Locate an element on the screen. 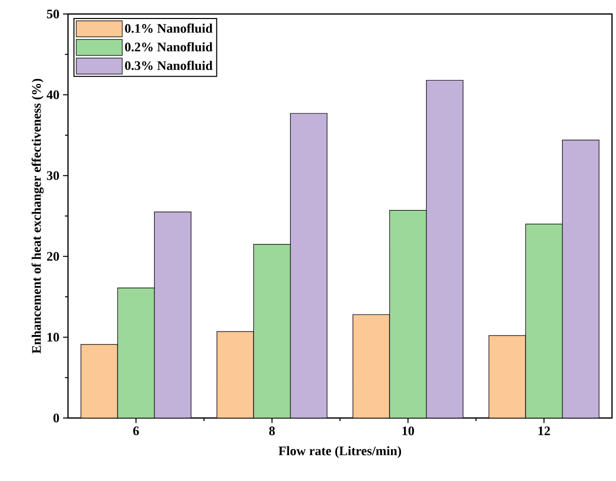 The image size is (616, 481). y-tick-label: 50 is located at coordinates (52, 14).